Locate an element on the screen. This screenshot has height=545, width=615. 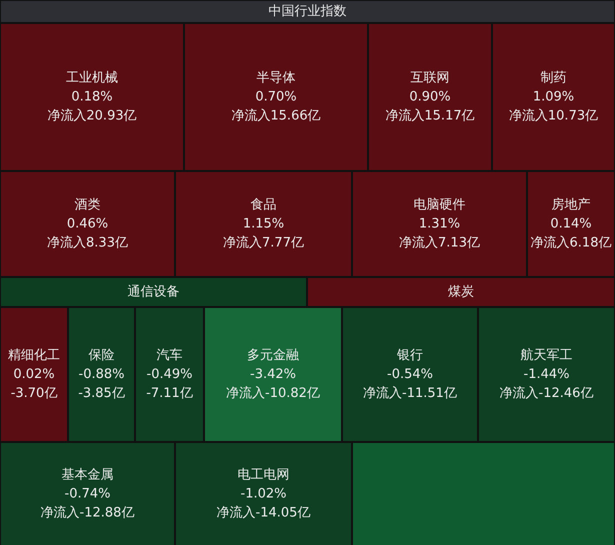
data-label: 净流入6.18亿 is located at coordinates (571, 242).